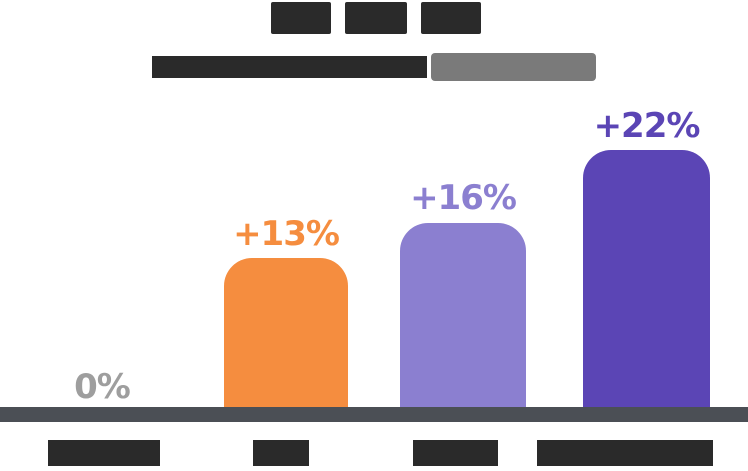 The width and height of the screenshot is (748, 471). What do you see at coordinates (374, 67) in the screenshot?
I see `chart-subtitle` at bounding box center [374, 67].